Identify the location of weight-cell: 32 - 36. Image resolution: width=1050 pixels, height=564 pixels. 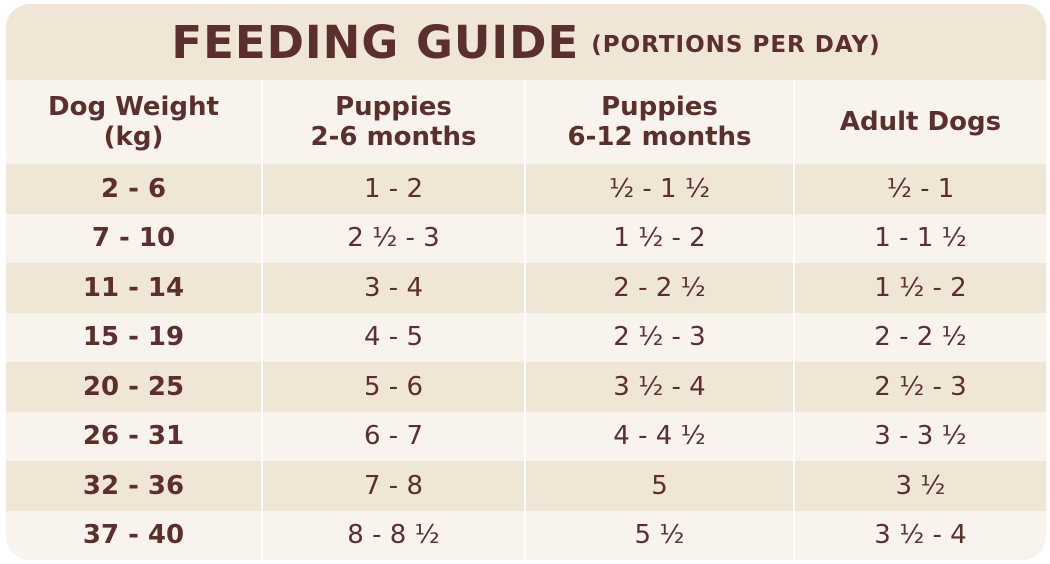
(133, 485).